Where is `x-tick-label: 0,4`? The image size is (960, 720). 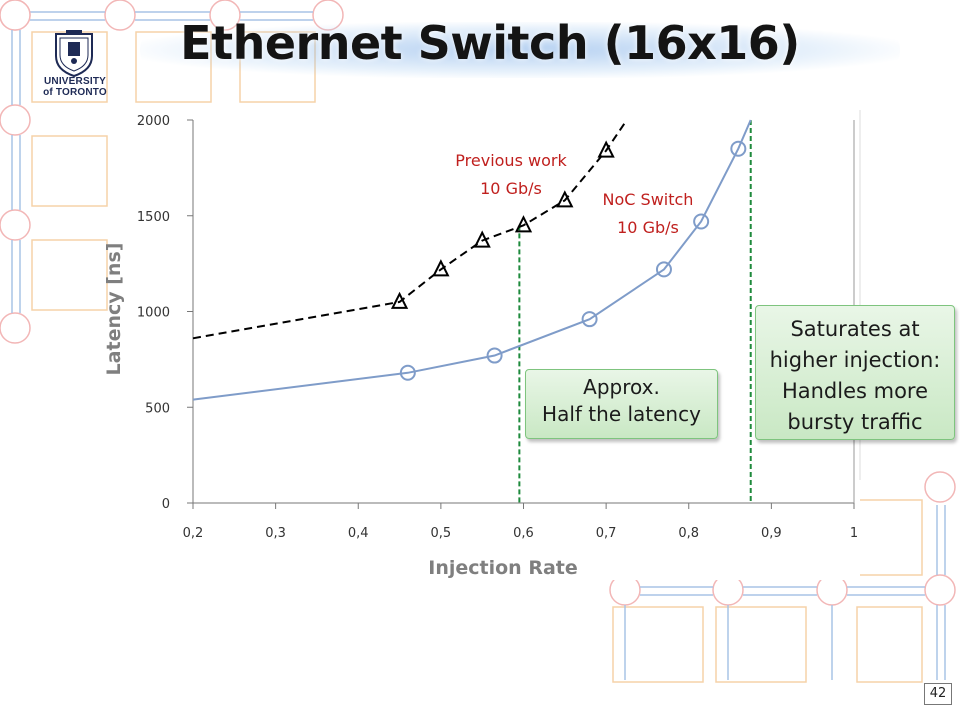
x-tick-label: 0,4 is located at coordinates (358, 533).